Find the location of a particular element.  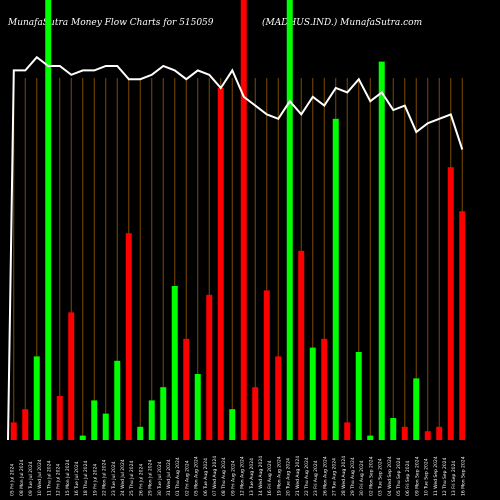

x-tick-label: 07 Wed Aug 2024 is located at coordinates (215, 476).